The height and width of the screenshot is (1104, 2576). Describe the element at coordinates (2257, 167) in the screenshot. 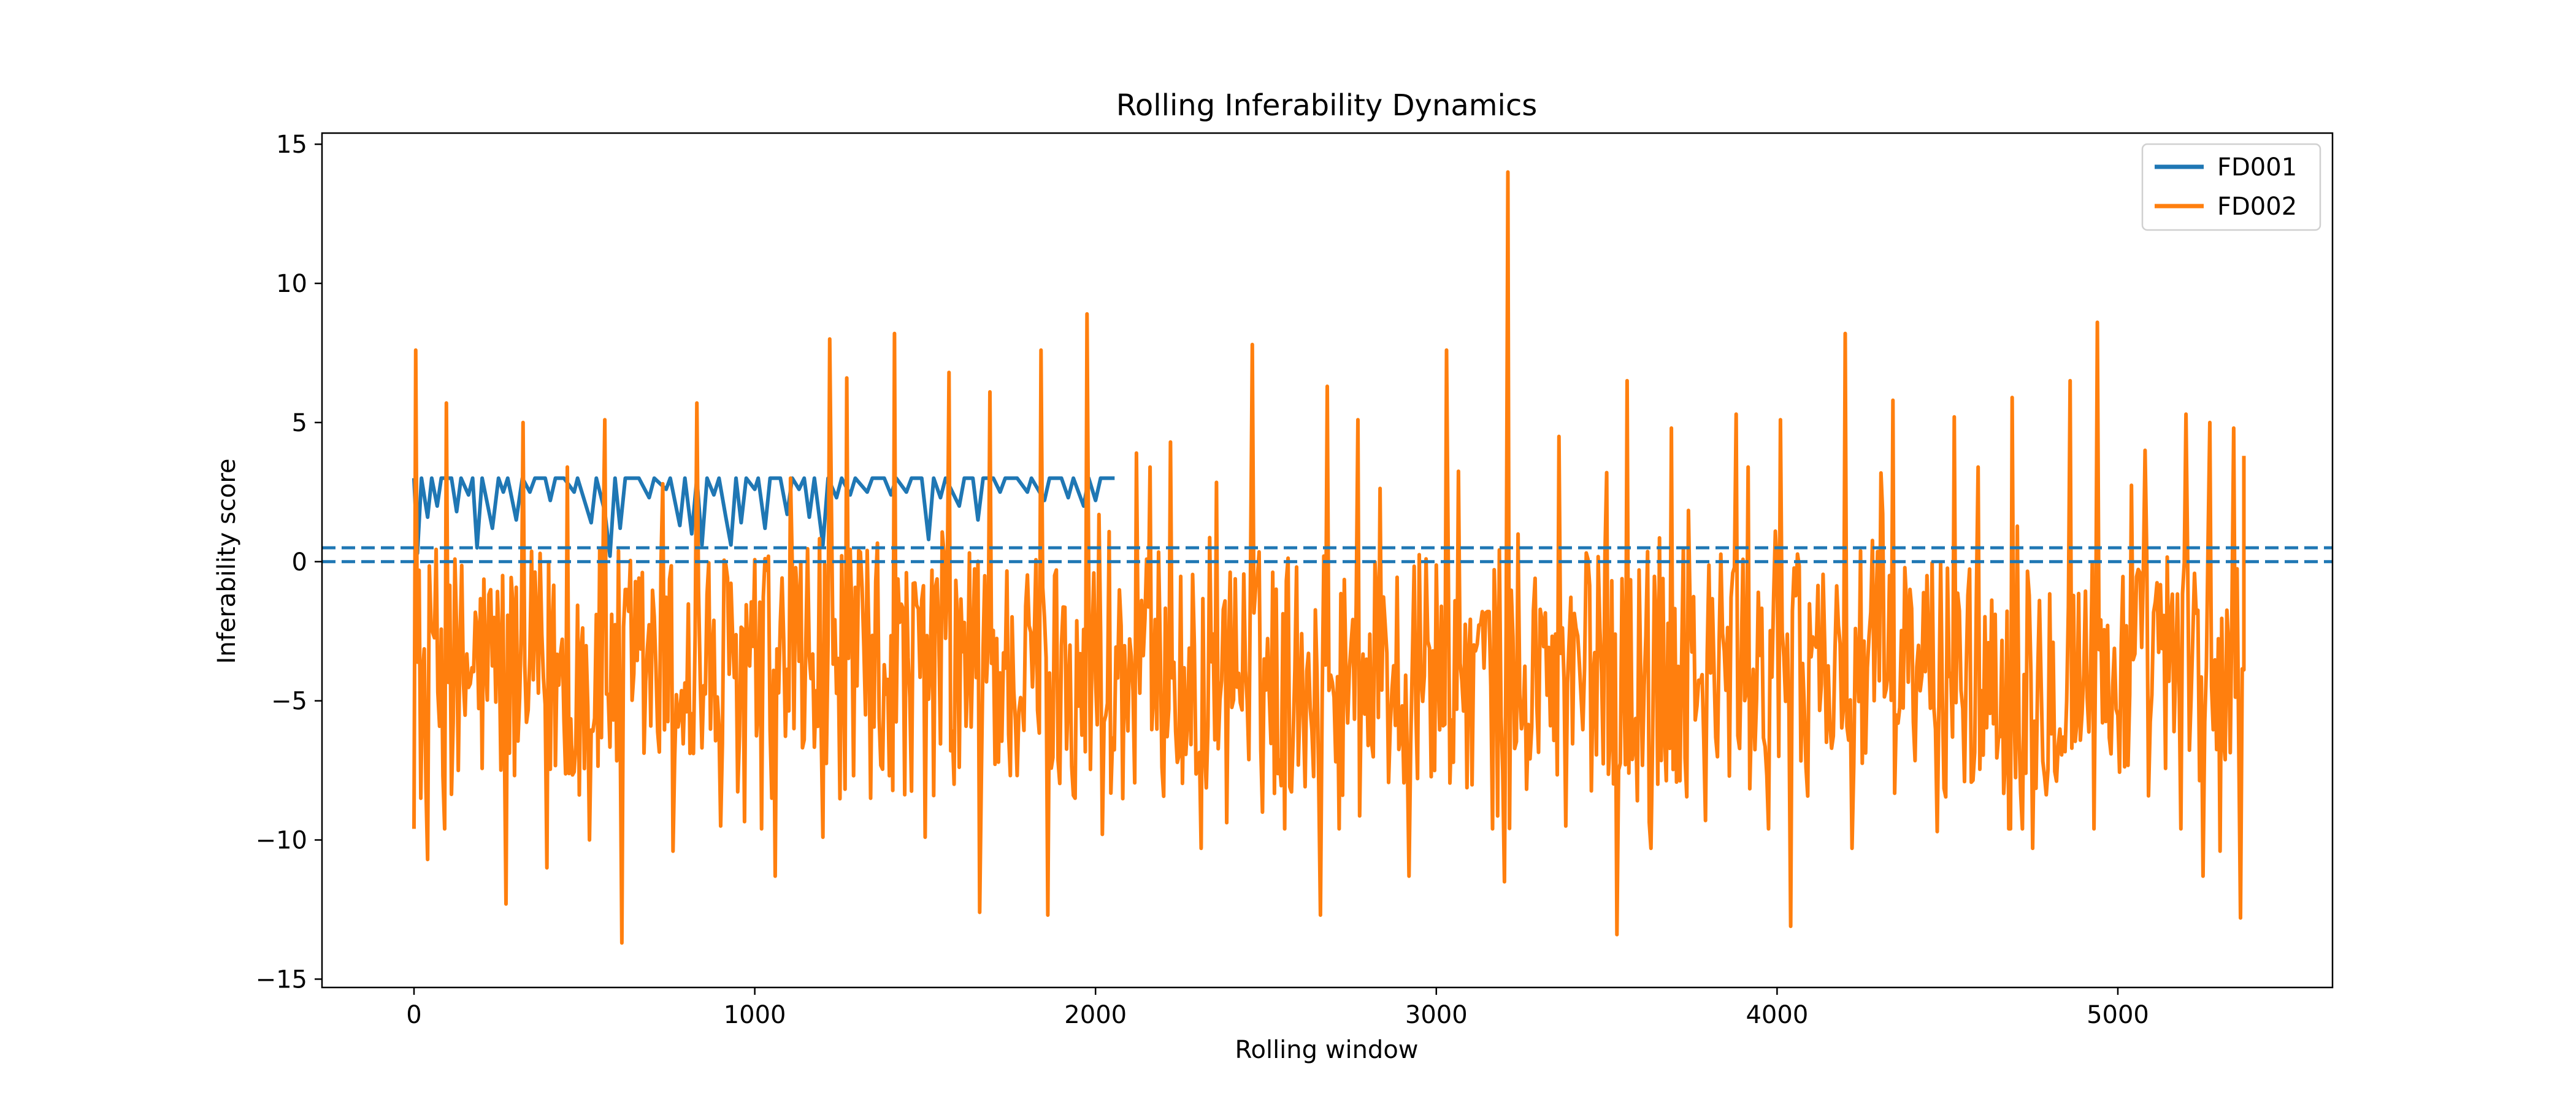

I see `legend-label-fd001: FD001` at that location.